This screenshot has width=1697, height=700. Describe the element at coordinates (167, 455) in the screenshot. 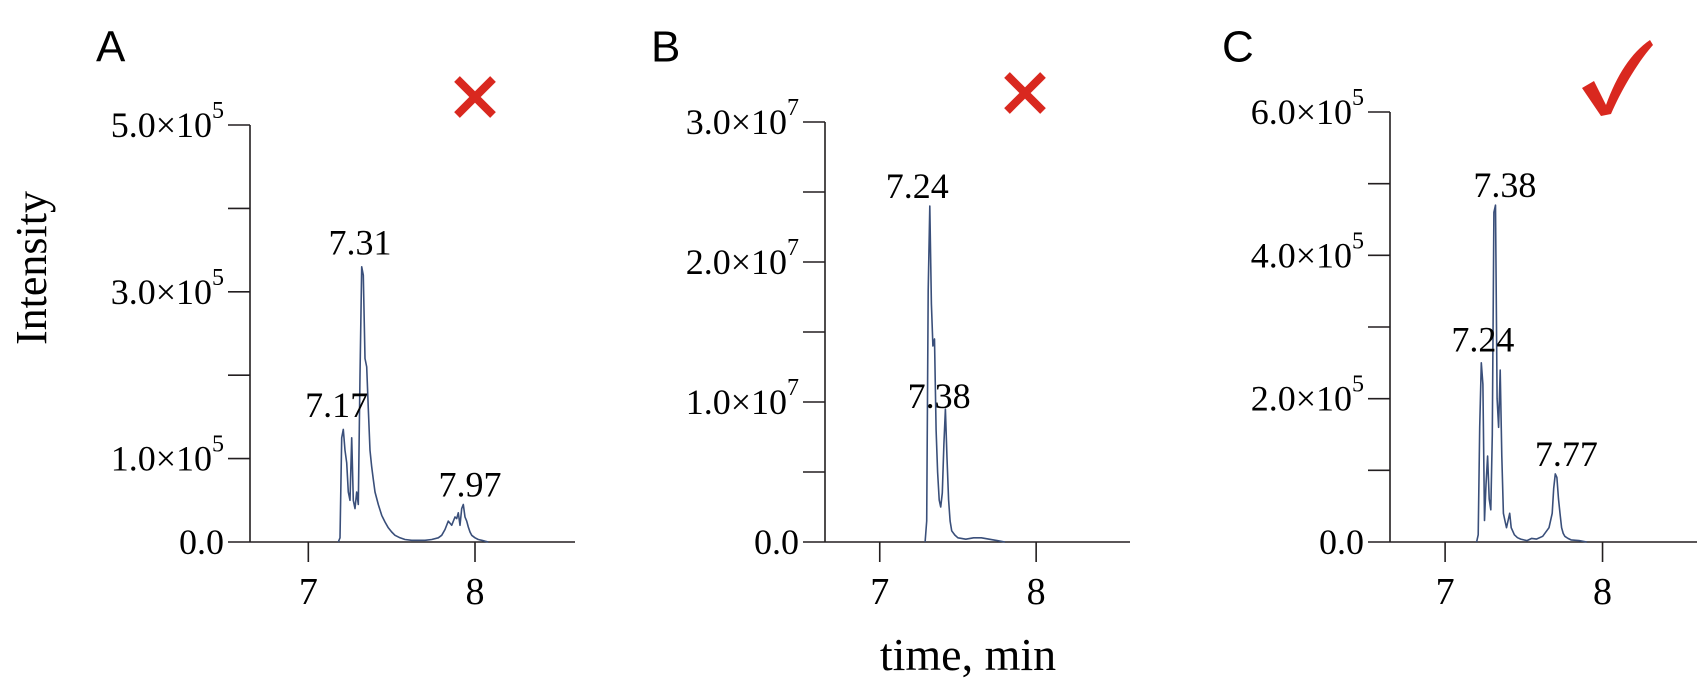

I see `y-tick-label: 1.0×10⁵` at that location.